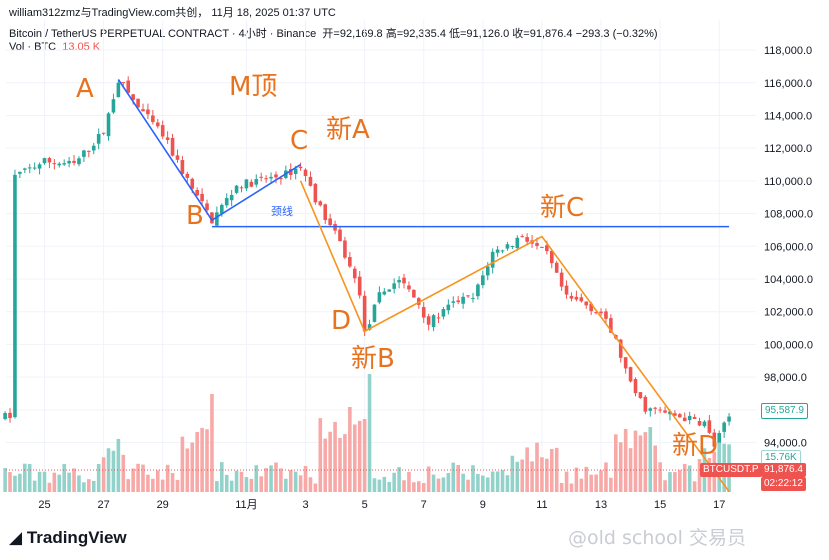  I want to click on x-tick-label: 27, so click(103, 505).